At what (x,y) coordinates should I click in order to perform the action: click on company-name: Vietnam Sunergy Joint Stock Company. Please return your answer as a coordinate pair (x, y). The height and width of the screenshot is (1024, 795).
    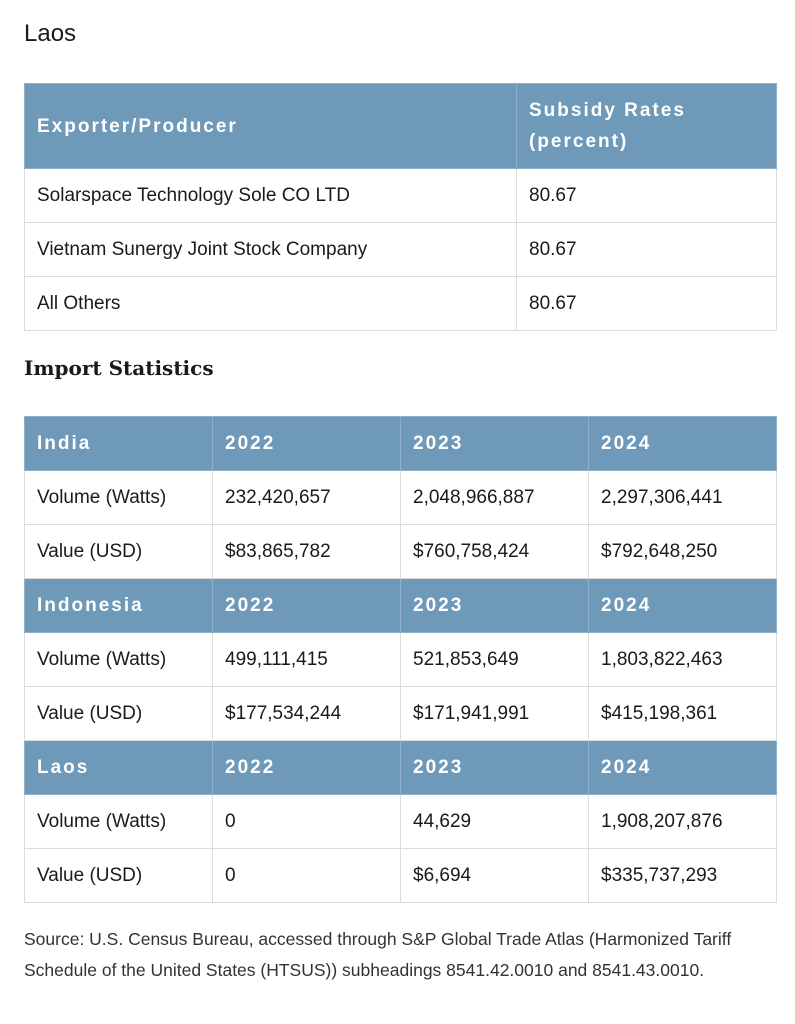
    Looking at the image, I should click on (270, 249).